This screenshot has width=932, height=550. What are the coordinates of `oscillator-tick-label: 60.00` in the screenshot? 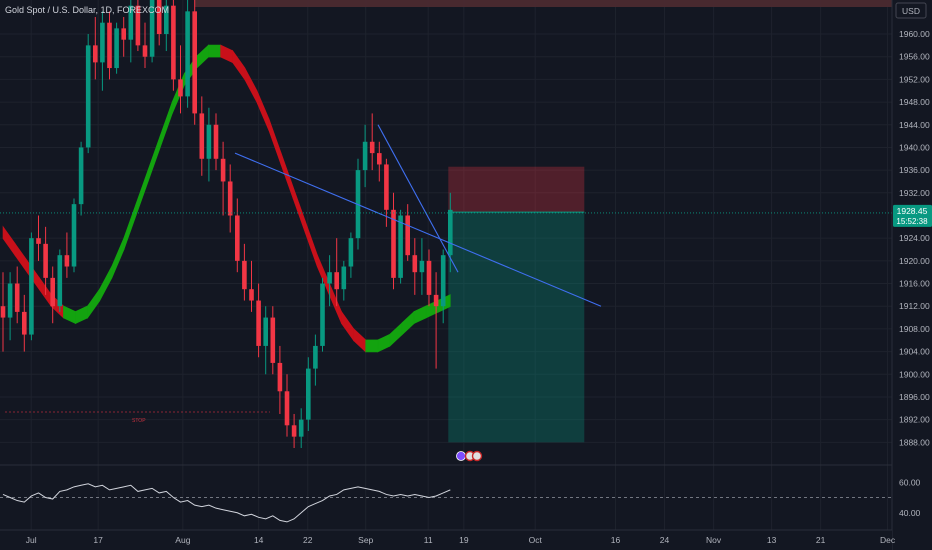 It's located at (910, 482).